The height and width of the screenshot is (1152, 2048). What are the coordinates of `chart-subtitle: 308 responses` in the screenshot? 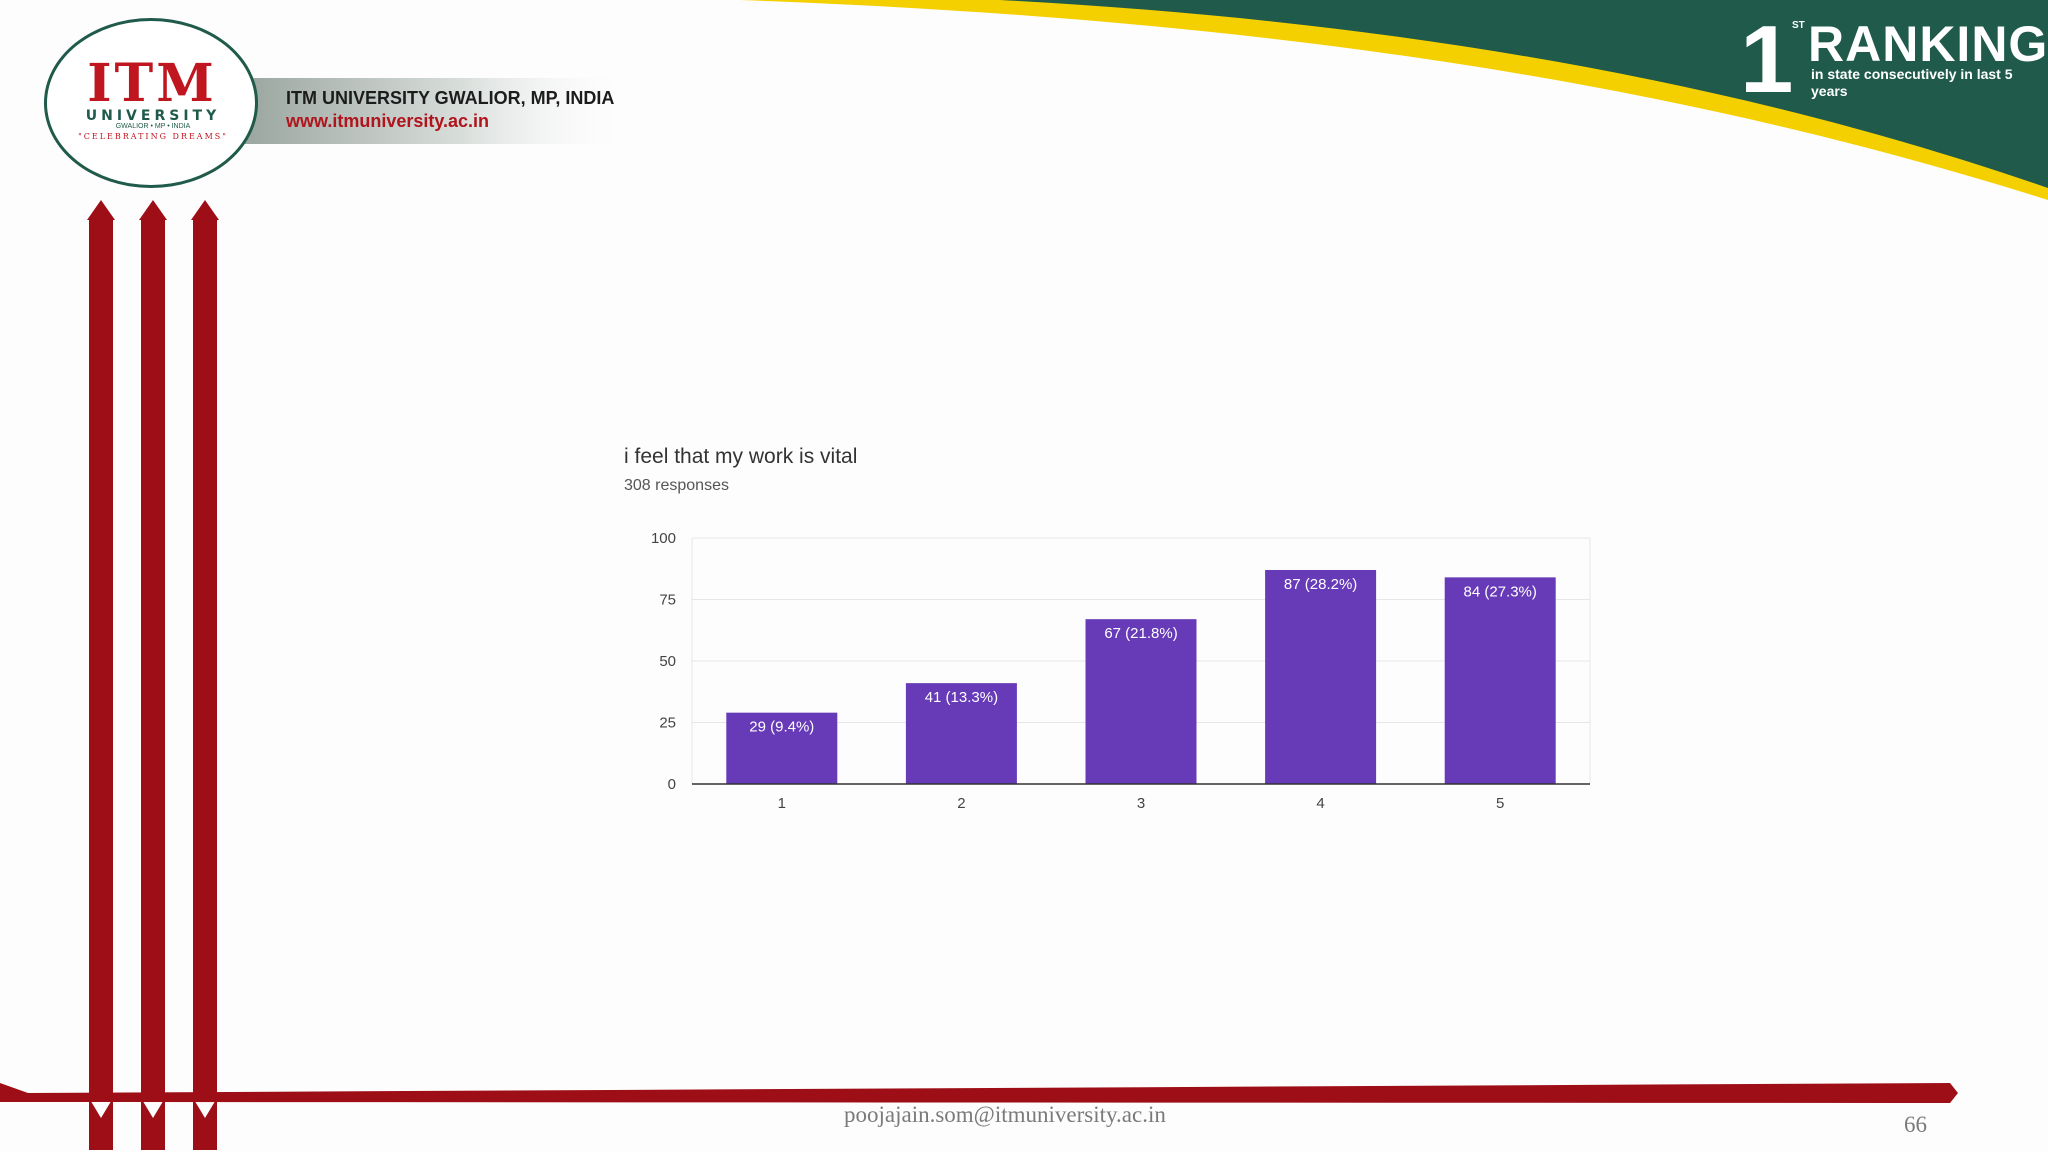 It's located at (676, 485).